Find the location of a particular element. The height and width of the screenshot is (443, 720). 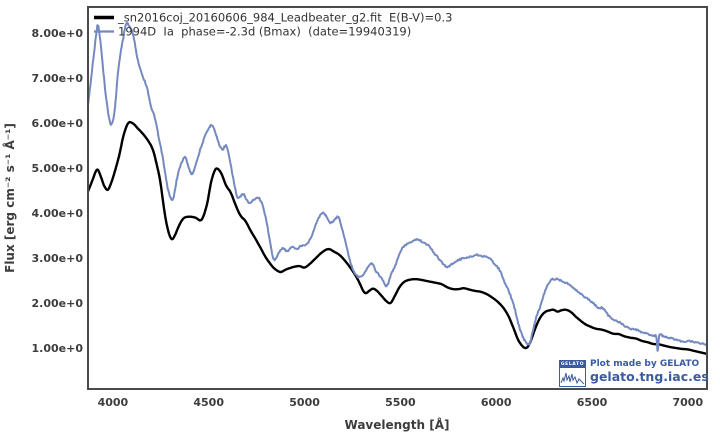

gelato-logo-title: GELATO is located at coordinates (572, 364).